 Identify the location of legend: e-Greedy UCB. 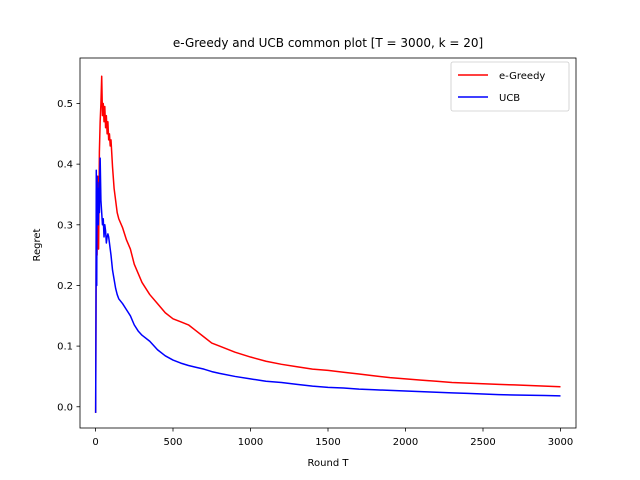
(510, 86).